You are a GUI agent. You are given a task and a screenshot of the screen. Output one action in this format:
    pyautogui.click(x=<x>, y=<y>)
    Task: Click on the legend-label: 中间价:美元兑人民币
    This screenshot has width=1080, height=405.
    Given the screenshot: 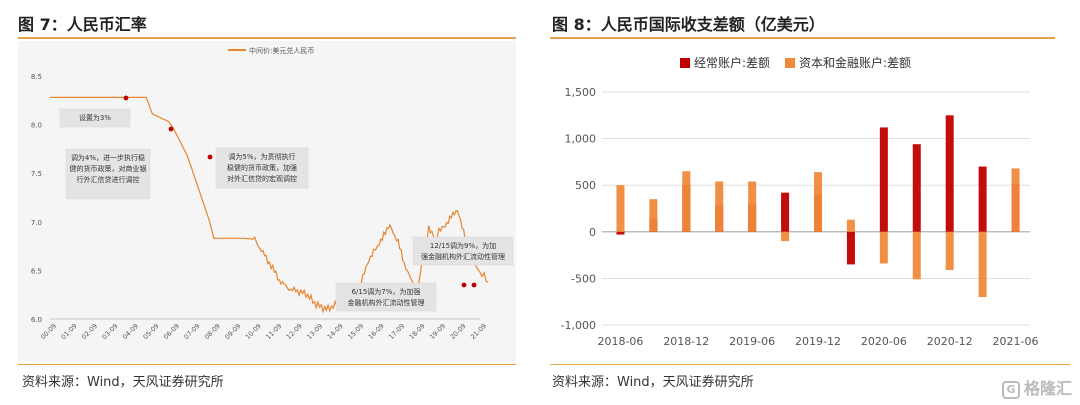 What is the action you would take?
    pyautogui.click(x=281, y=50)
    